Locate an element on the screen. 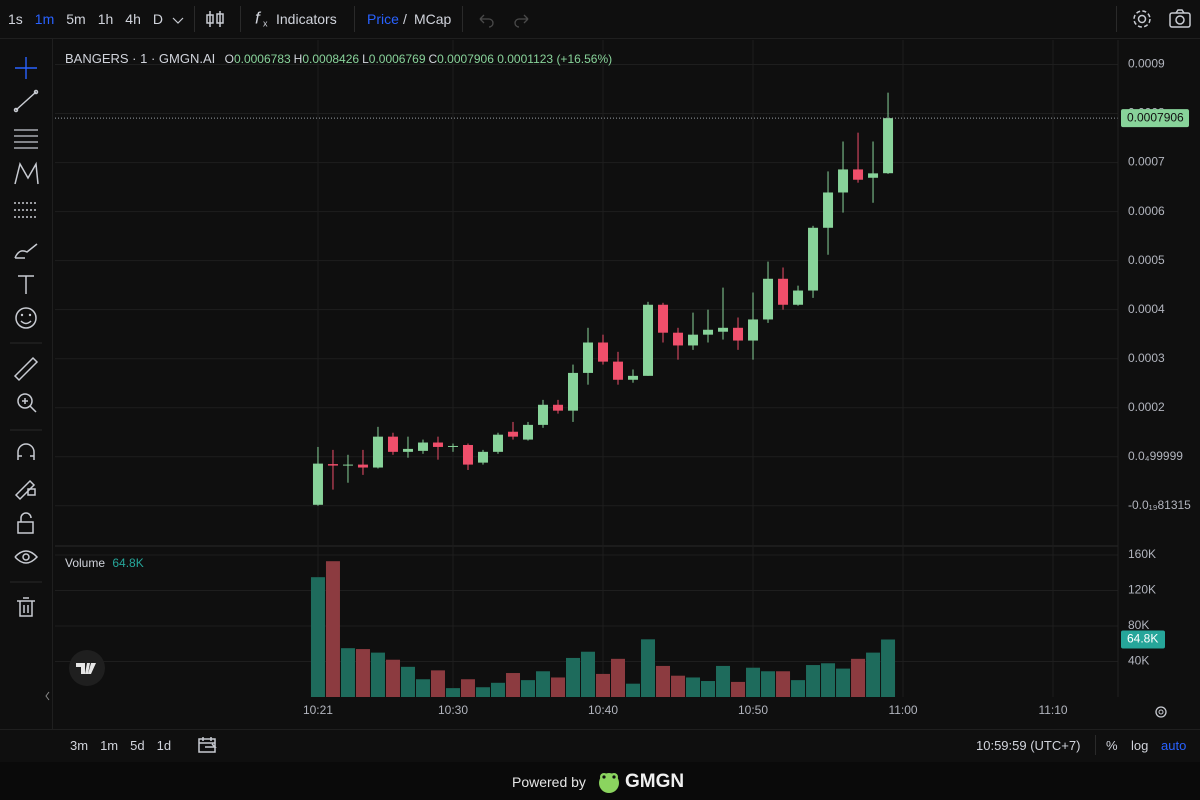 The image size is (1200, 800). ruler-tool is located at coordinates (26, 369).